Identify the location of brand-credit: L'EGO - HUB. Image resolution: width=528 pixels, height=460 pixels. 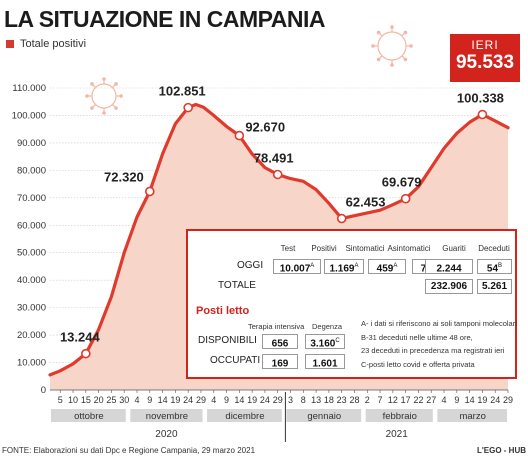
(501, 450).